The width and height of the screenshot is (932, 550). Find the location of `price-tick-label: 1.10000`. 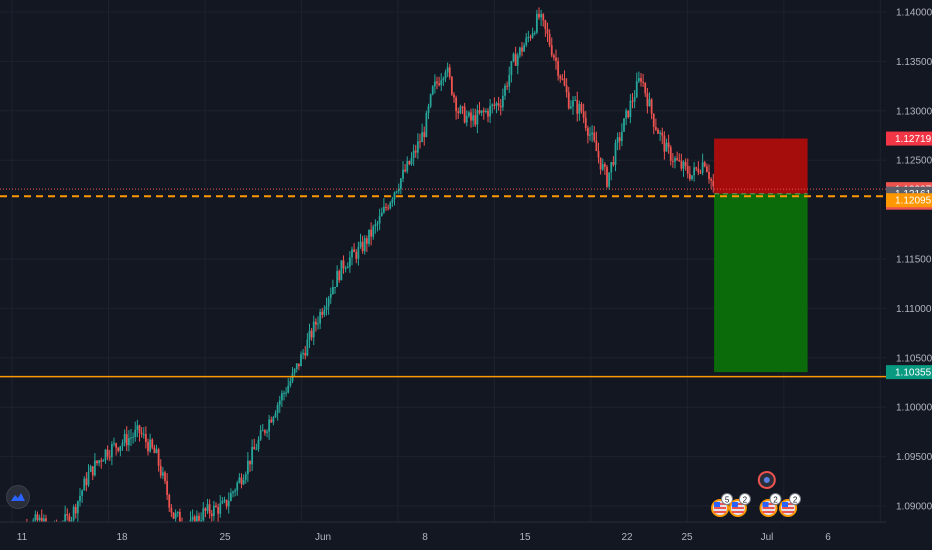

price-tick-label: 1.10000 is located at coordinates (914, 408).